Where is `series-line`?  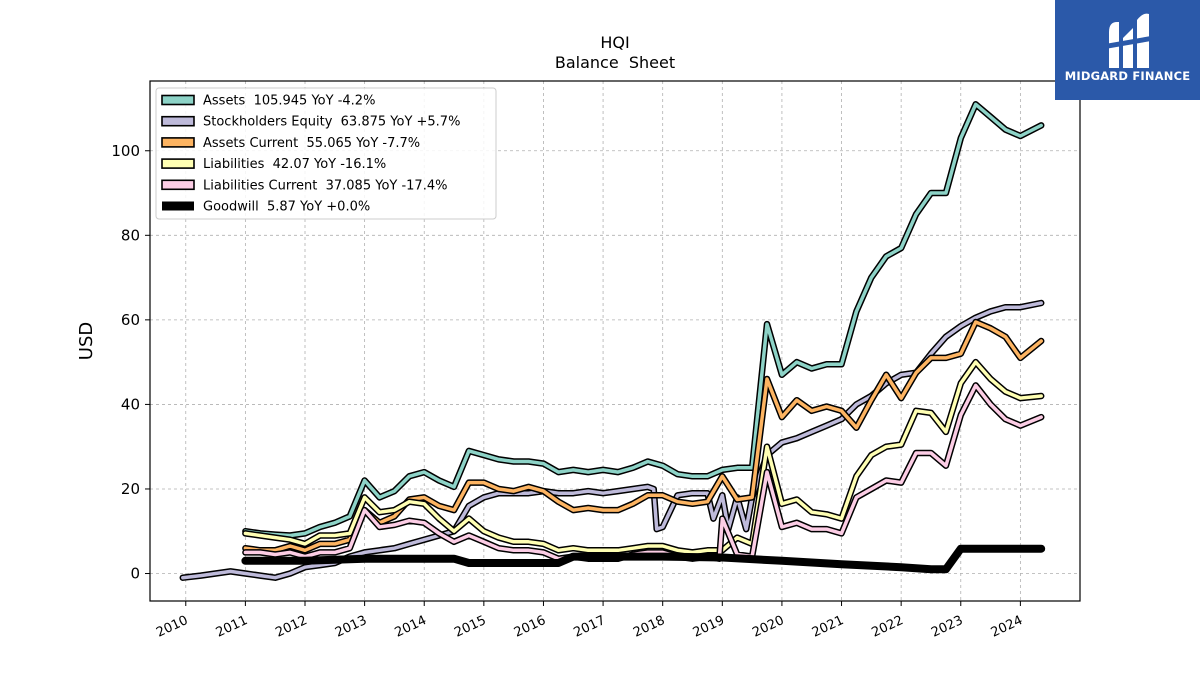 series-line is located at coordinates (643, 559).